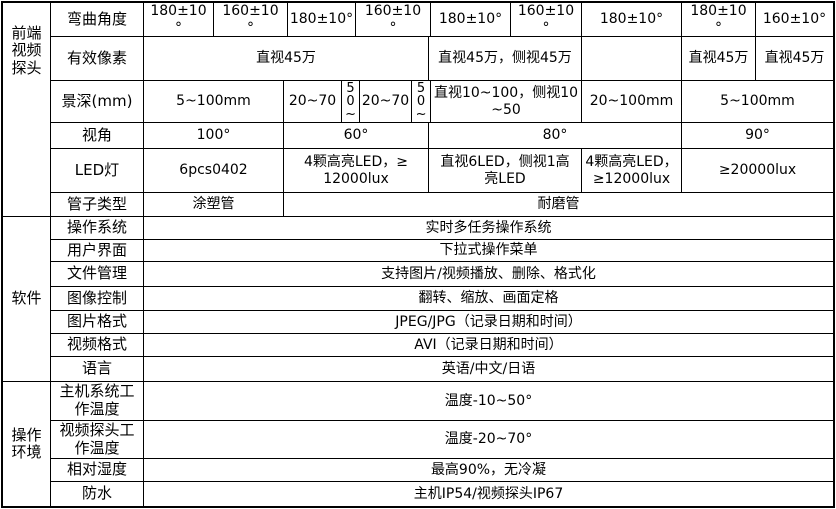 This screenshot has height=509, width=836. What do you see at coordinates (632, 101) in the screenshot?
I see `value-cell: 20~100mm` at bounding box center [632, 101].